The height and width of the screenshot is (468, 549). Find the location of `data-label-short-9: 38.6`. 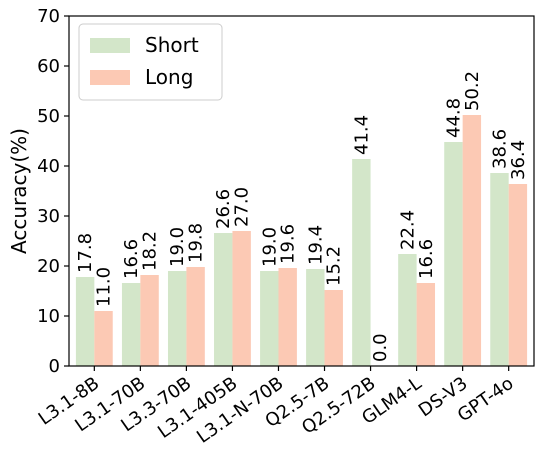

data-label-short-9: 38.6 is located at coordinates (499, 149).